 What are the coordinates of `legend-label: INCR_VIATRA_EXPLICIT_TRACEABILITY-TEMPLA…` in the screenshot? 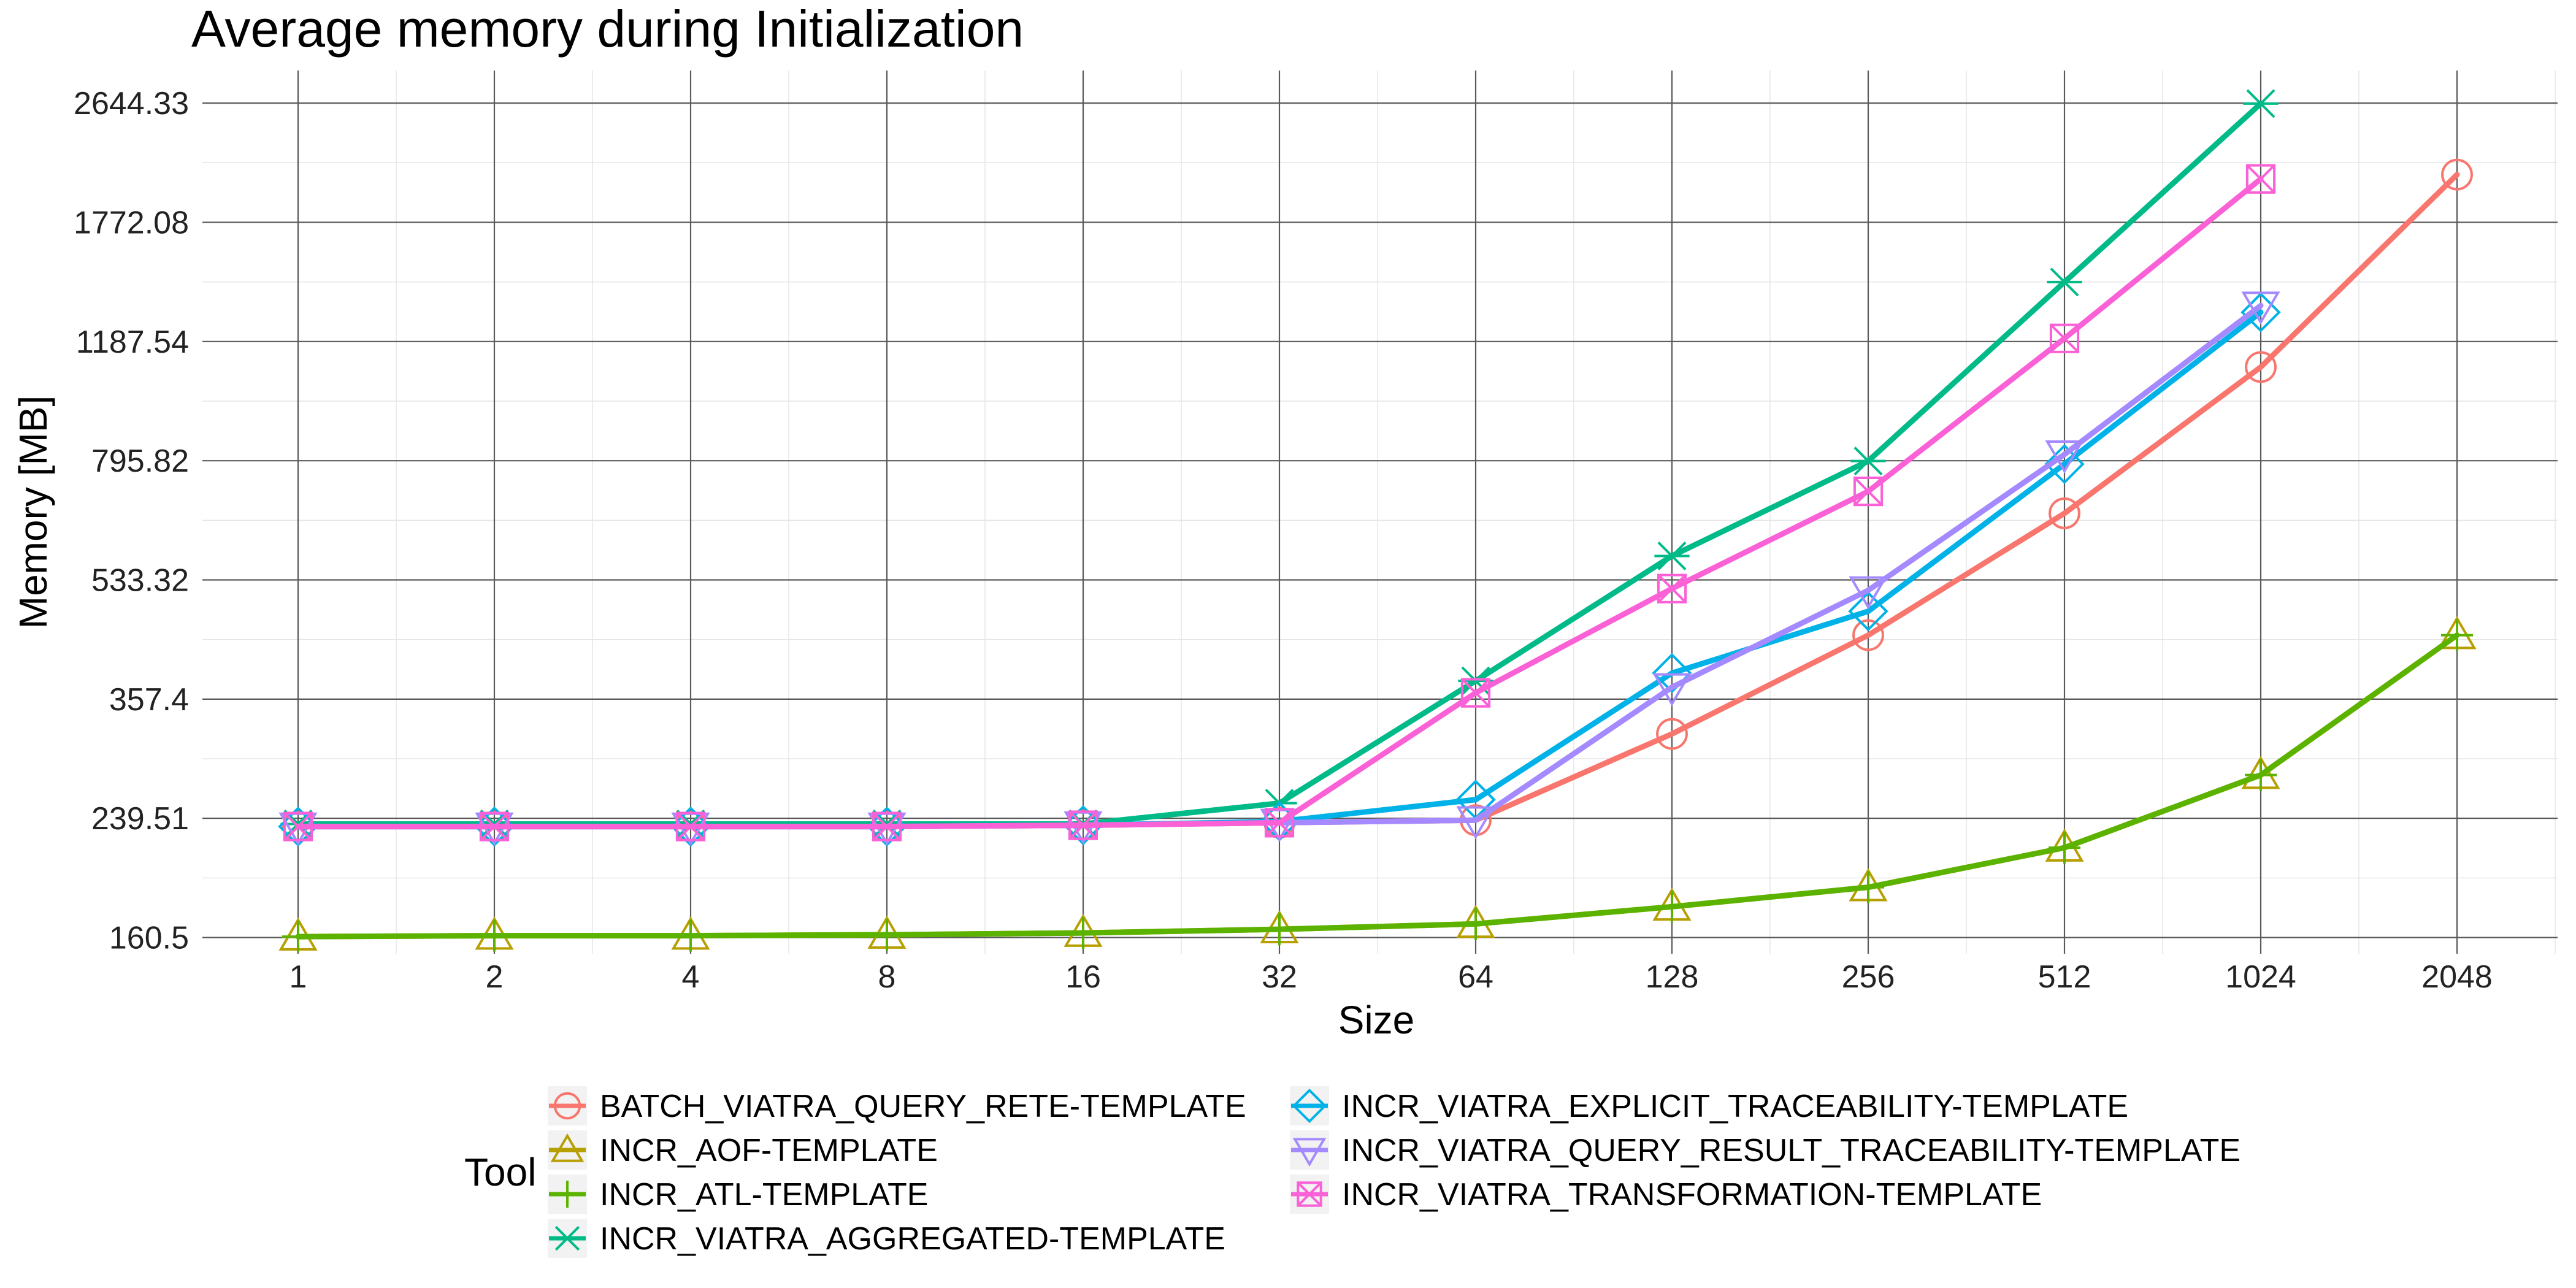 It's located at (1735, 1106).